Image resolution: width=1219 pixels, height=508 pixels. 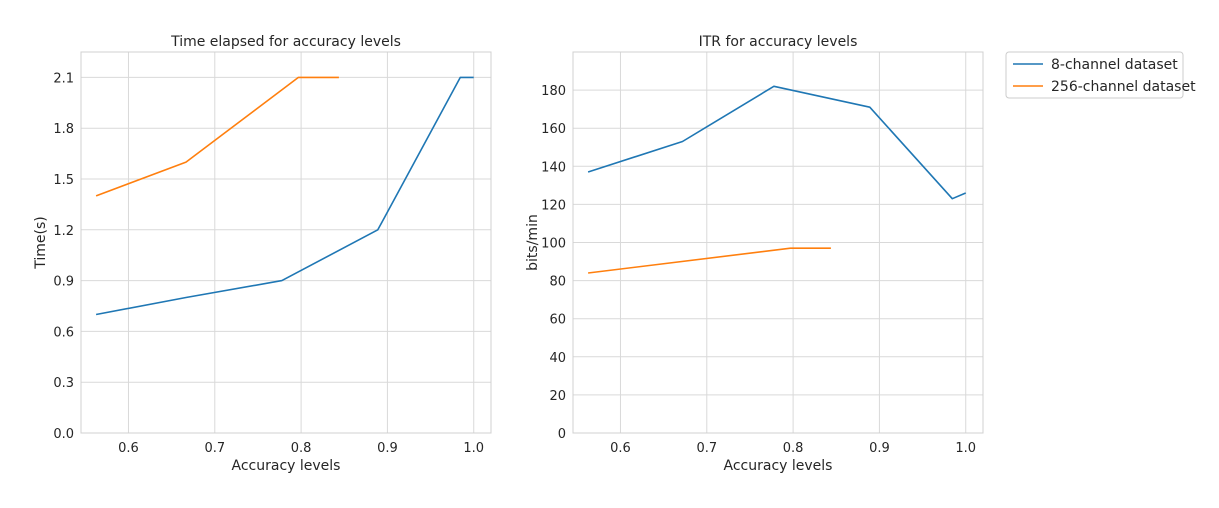 I want to click on y-tick-label: 160, so click(x=553, y=129).